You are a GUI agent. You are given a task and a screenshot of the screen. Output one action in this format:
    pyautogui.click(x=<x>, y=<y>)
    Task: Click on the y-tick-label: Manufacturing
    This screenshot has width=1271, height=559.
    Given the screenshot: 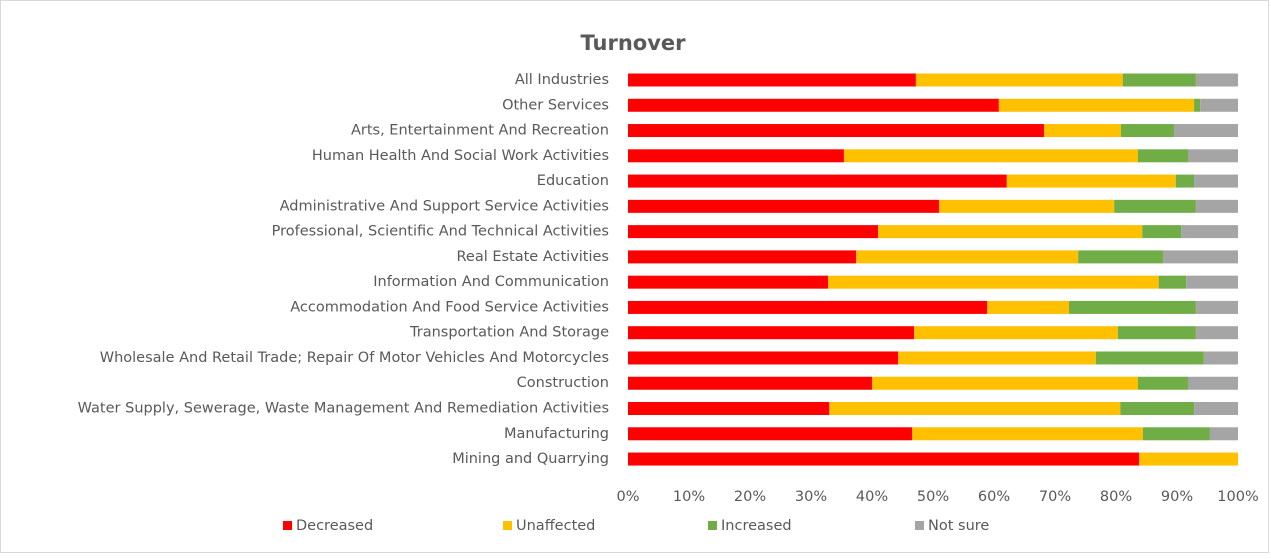 What is the action you would take?
    pyautogui.click(x=556, y=434)
    